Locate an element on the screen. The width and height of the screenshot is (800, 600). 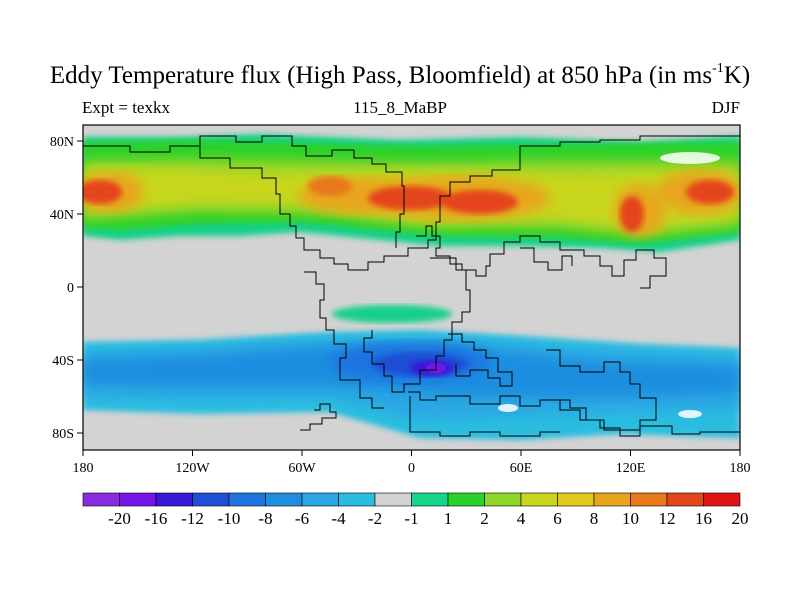
lat-tick-label: 0 is located at coordinates (70, 288).